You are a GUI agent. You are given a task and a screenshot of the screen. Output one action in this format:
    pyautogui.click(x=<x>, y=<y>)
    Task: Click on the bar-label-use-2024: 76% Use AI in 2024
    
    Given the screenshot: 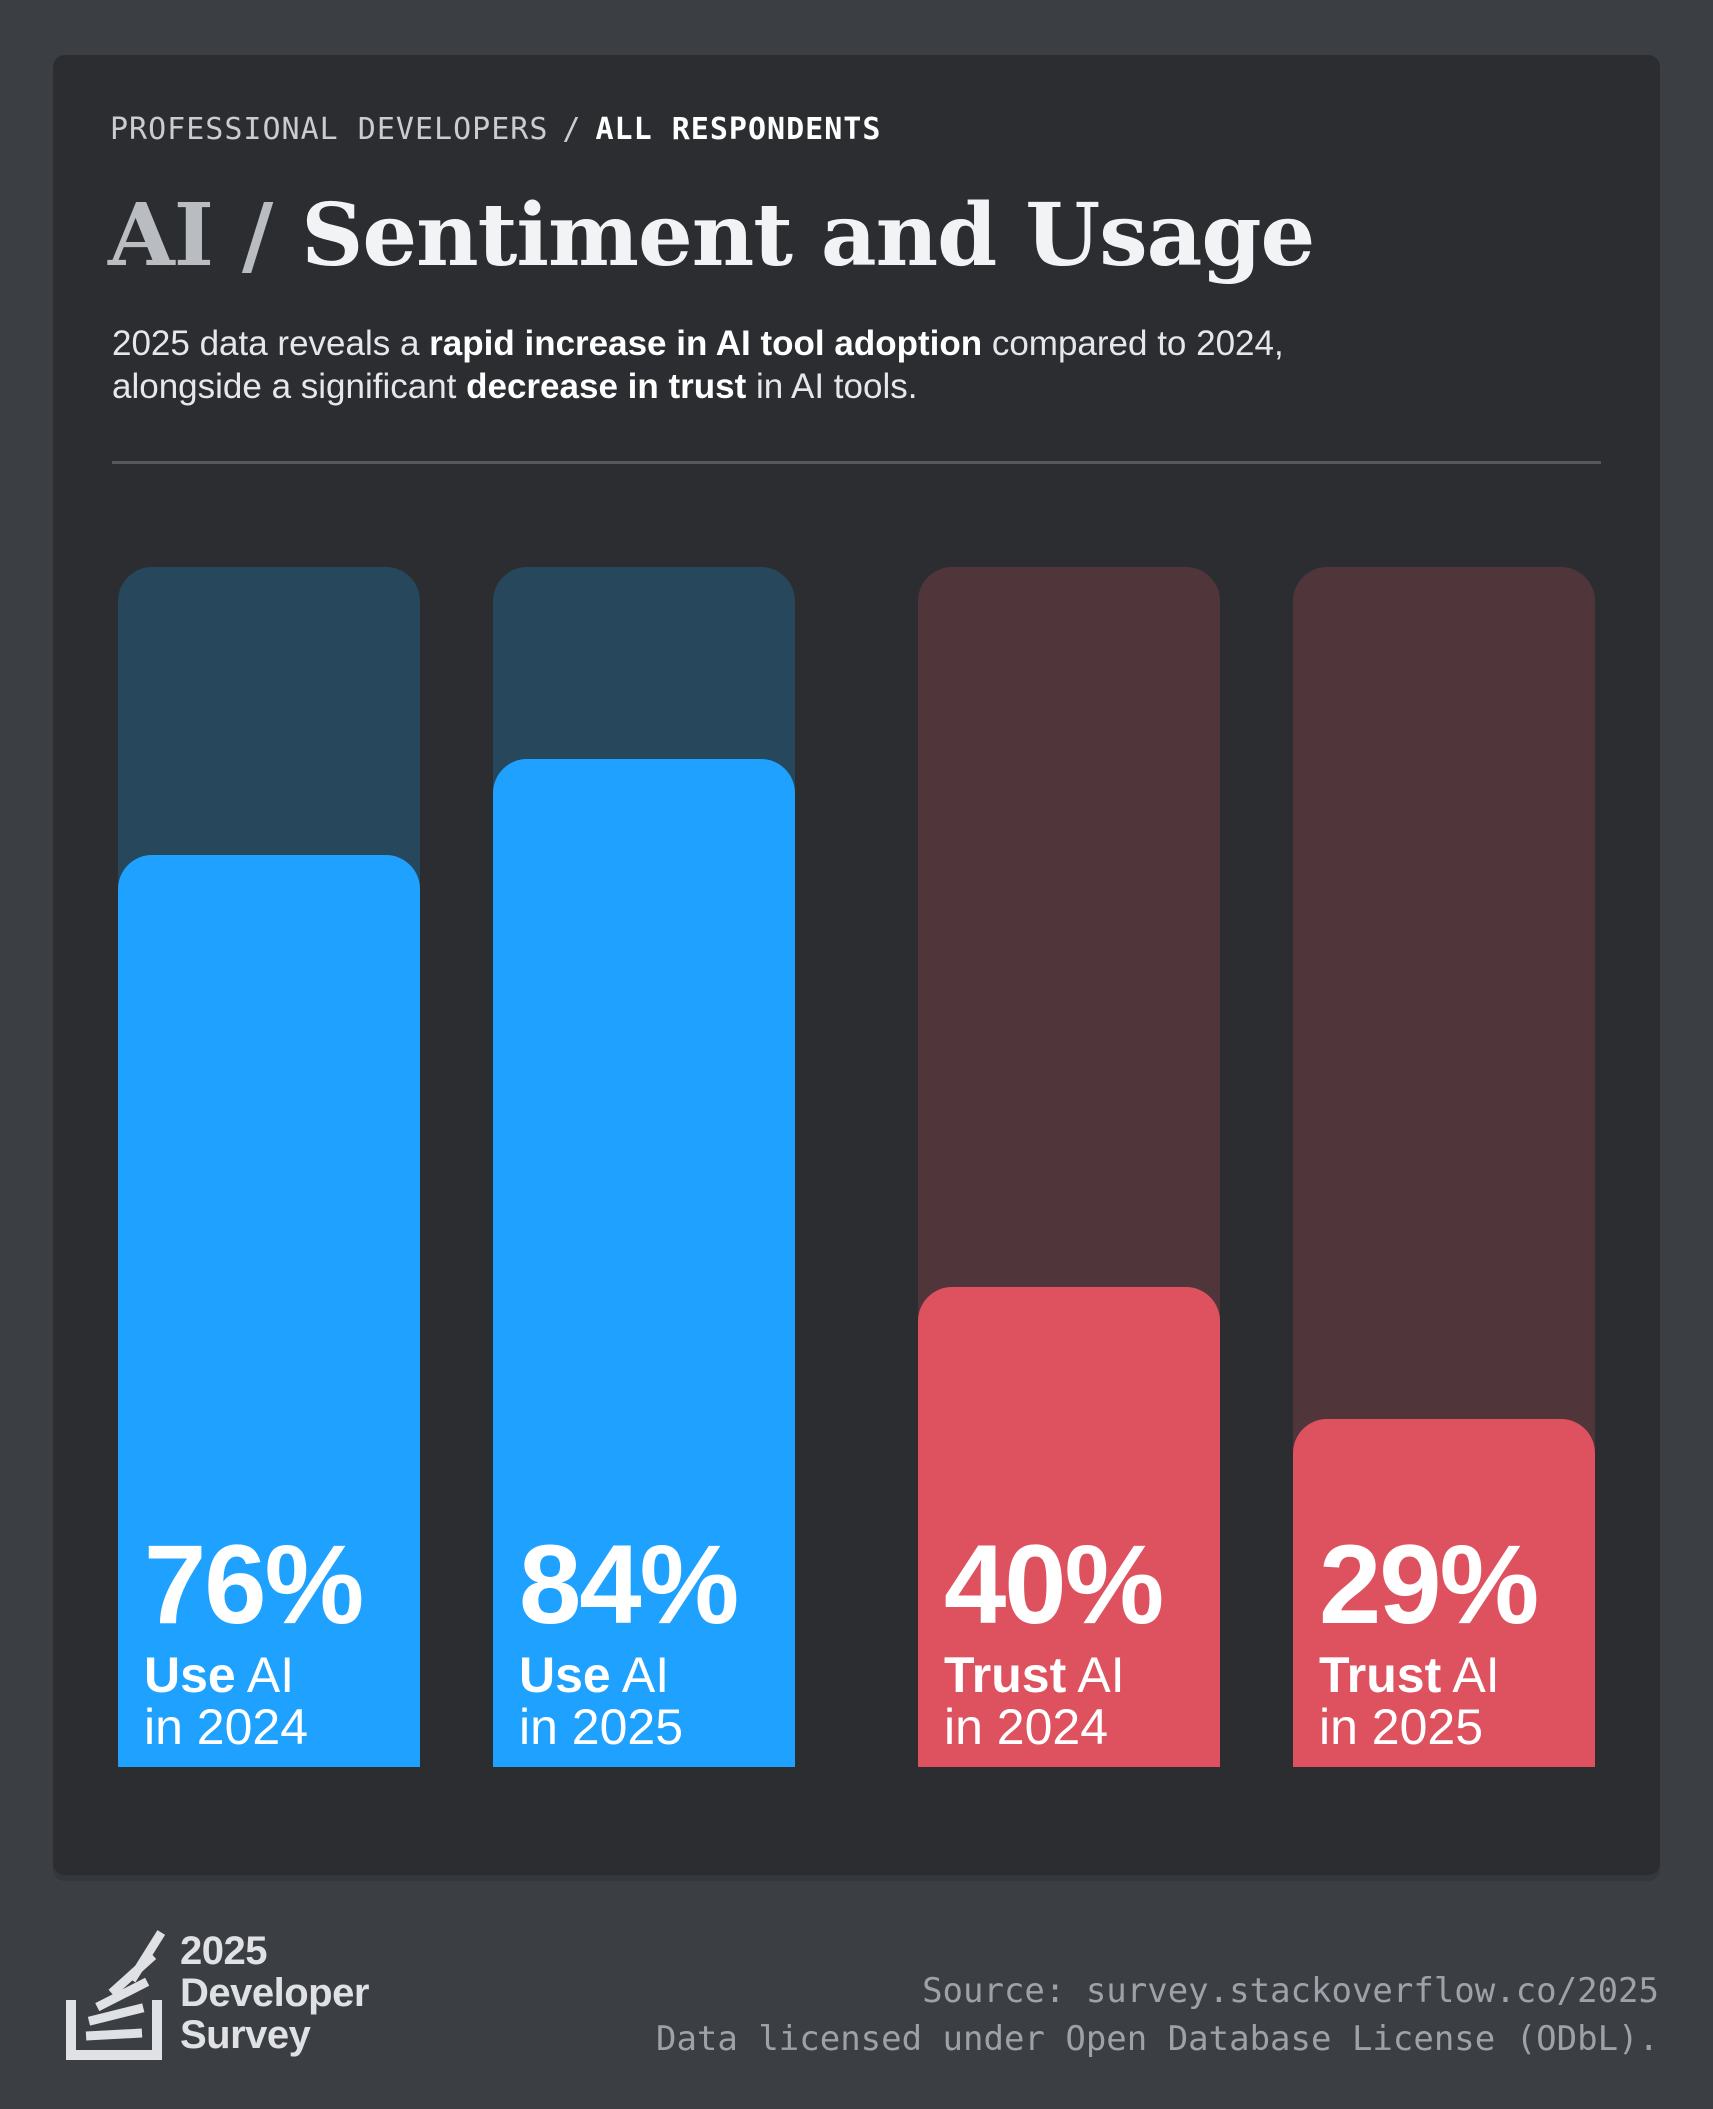 What is the action you would take?
    pyautogui.click(x=254, y=1638)
    